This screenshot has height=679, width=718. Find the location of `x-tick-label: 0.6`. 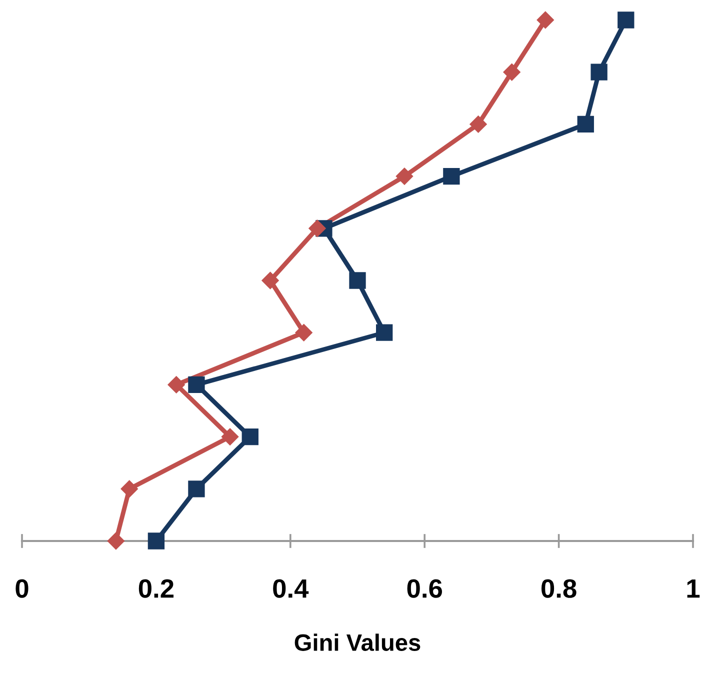

x-tick-label: 0.6 is located at coordinates (424, 588).